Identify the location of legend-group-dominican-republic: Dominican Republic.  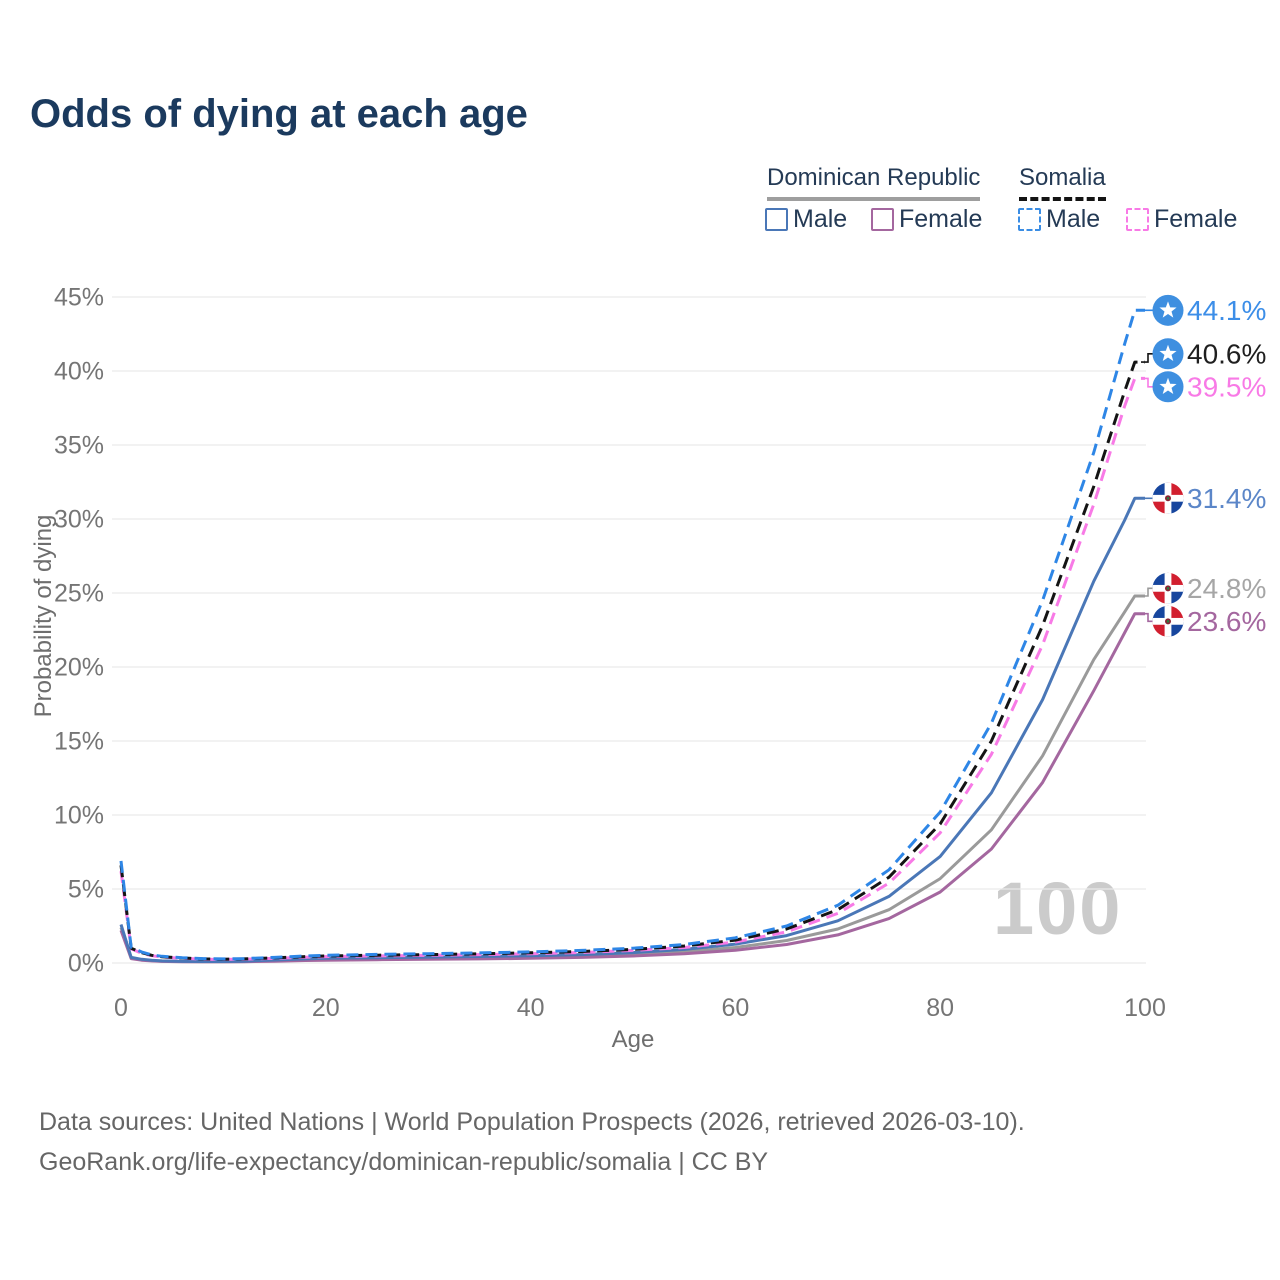
(874, 182).